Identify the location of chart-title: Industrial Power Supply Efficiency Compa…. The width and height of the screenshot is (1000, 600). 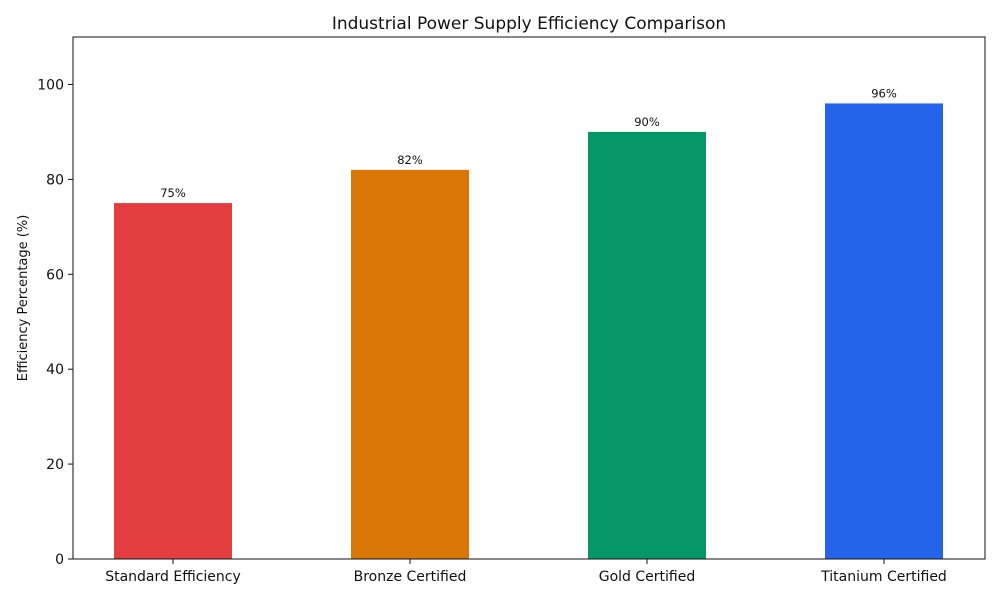
(529, 24).